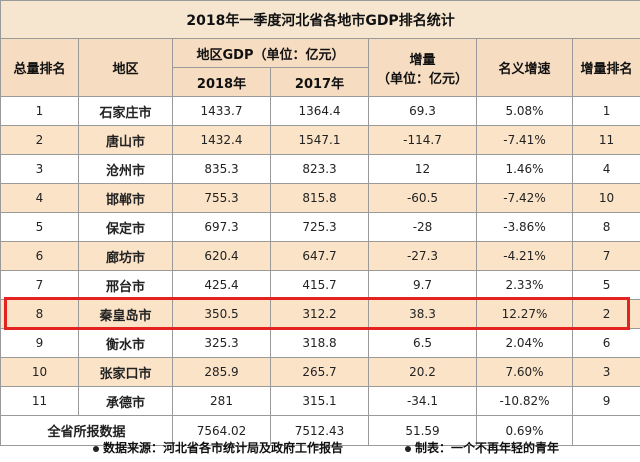  What do you see at coordinates (422, 60) in the screenshot?
I see `header-increase-line1: 增量` at bounding box center [422, 60].